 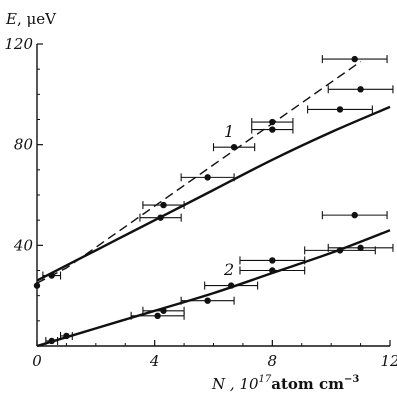 I want to click on x-axis-symbol: N, so click(x=218, y=384).